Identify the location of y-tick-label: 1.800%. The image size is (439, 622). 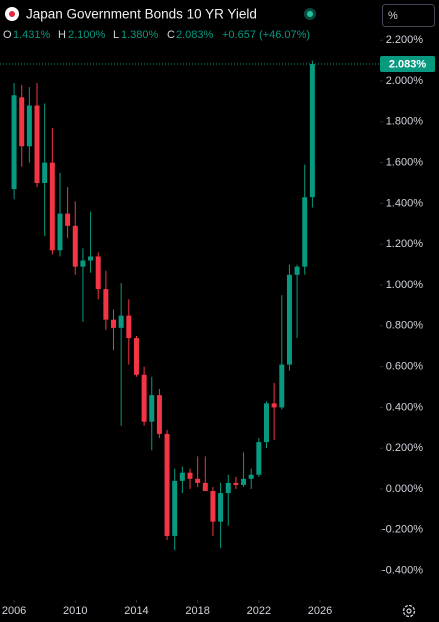
(405, 122).